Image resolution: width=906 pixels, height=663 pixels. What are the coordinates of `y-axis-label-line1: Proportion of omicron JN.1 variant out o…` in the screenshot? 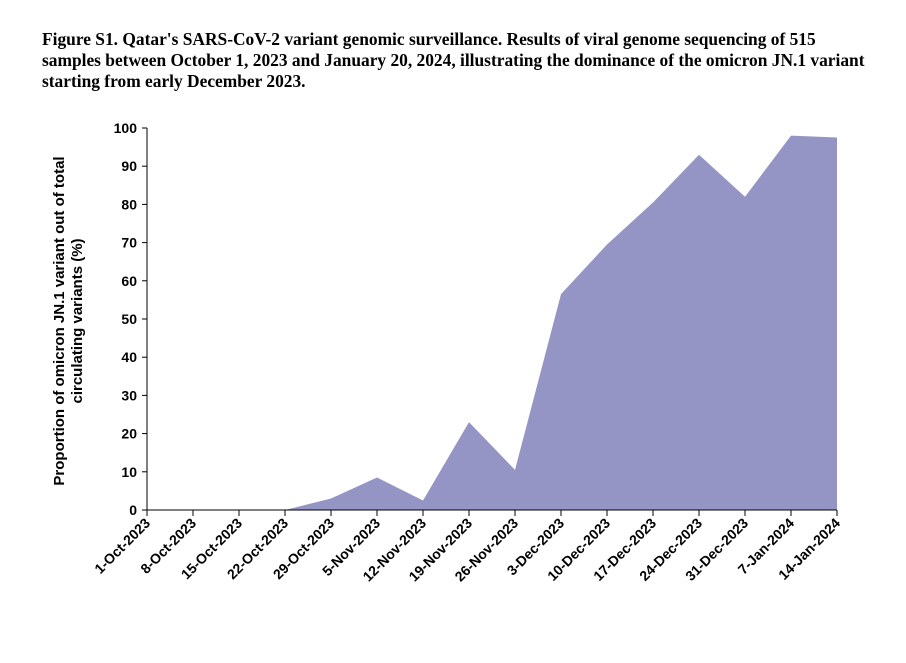 It's located at (59, 320).